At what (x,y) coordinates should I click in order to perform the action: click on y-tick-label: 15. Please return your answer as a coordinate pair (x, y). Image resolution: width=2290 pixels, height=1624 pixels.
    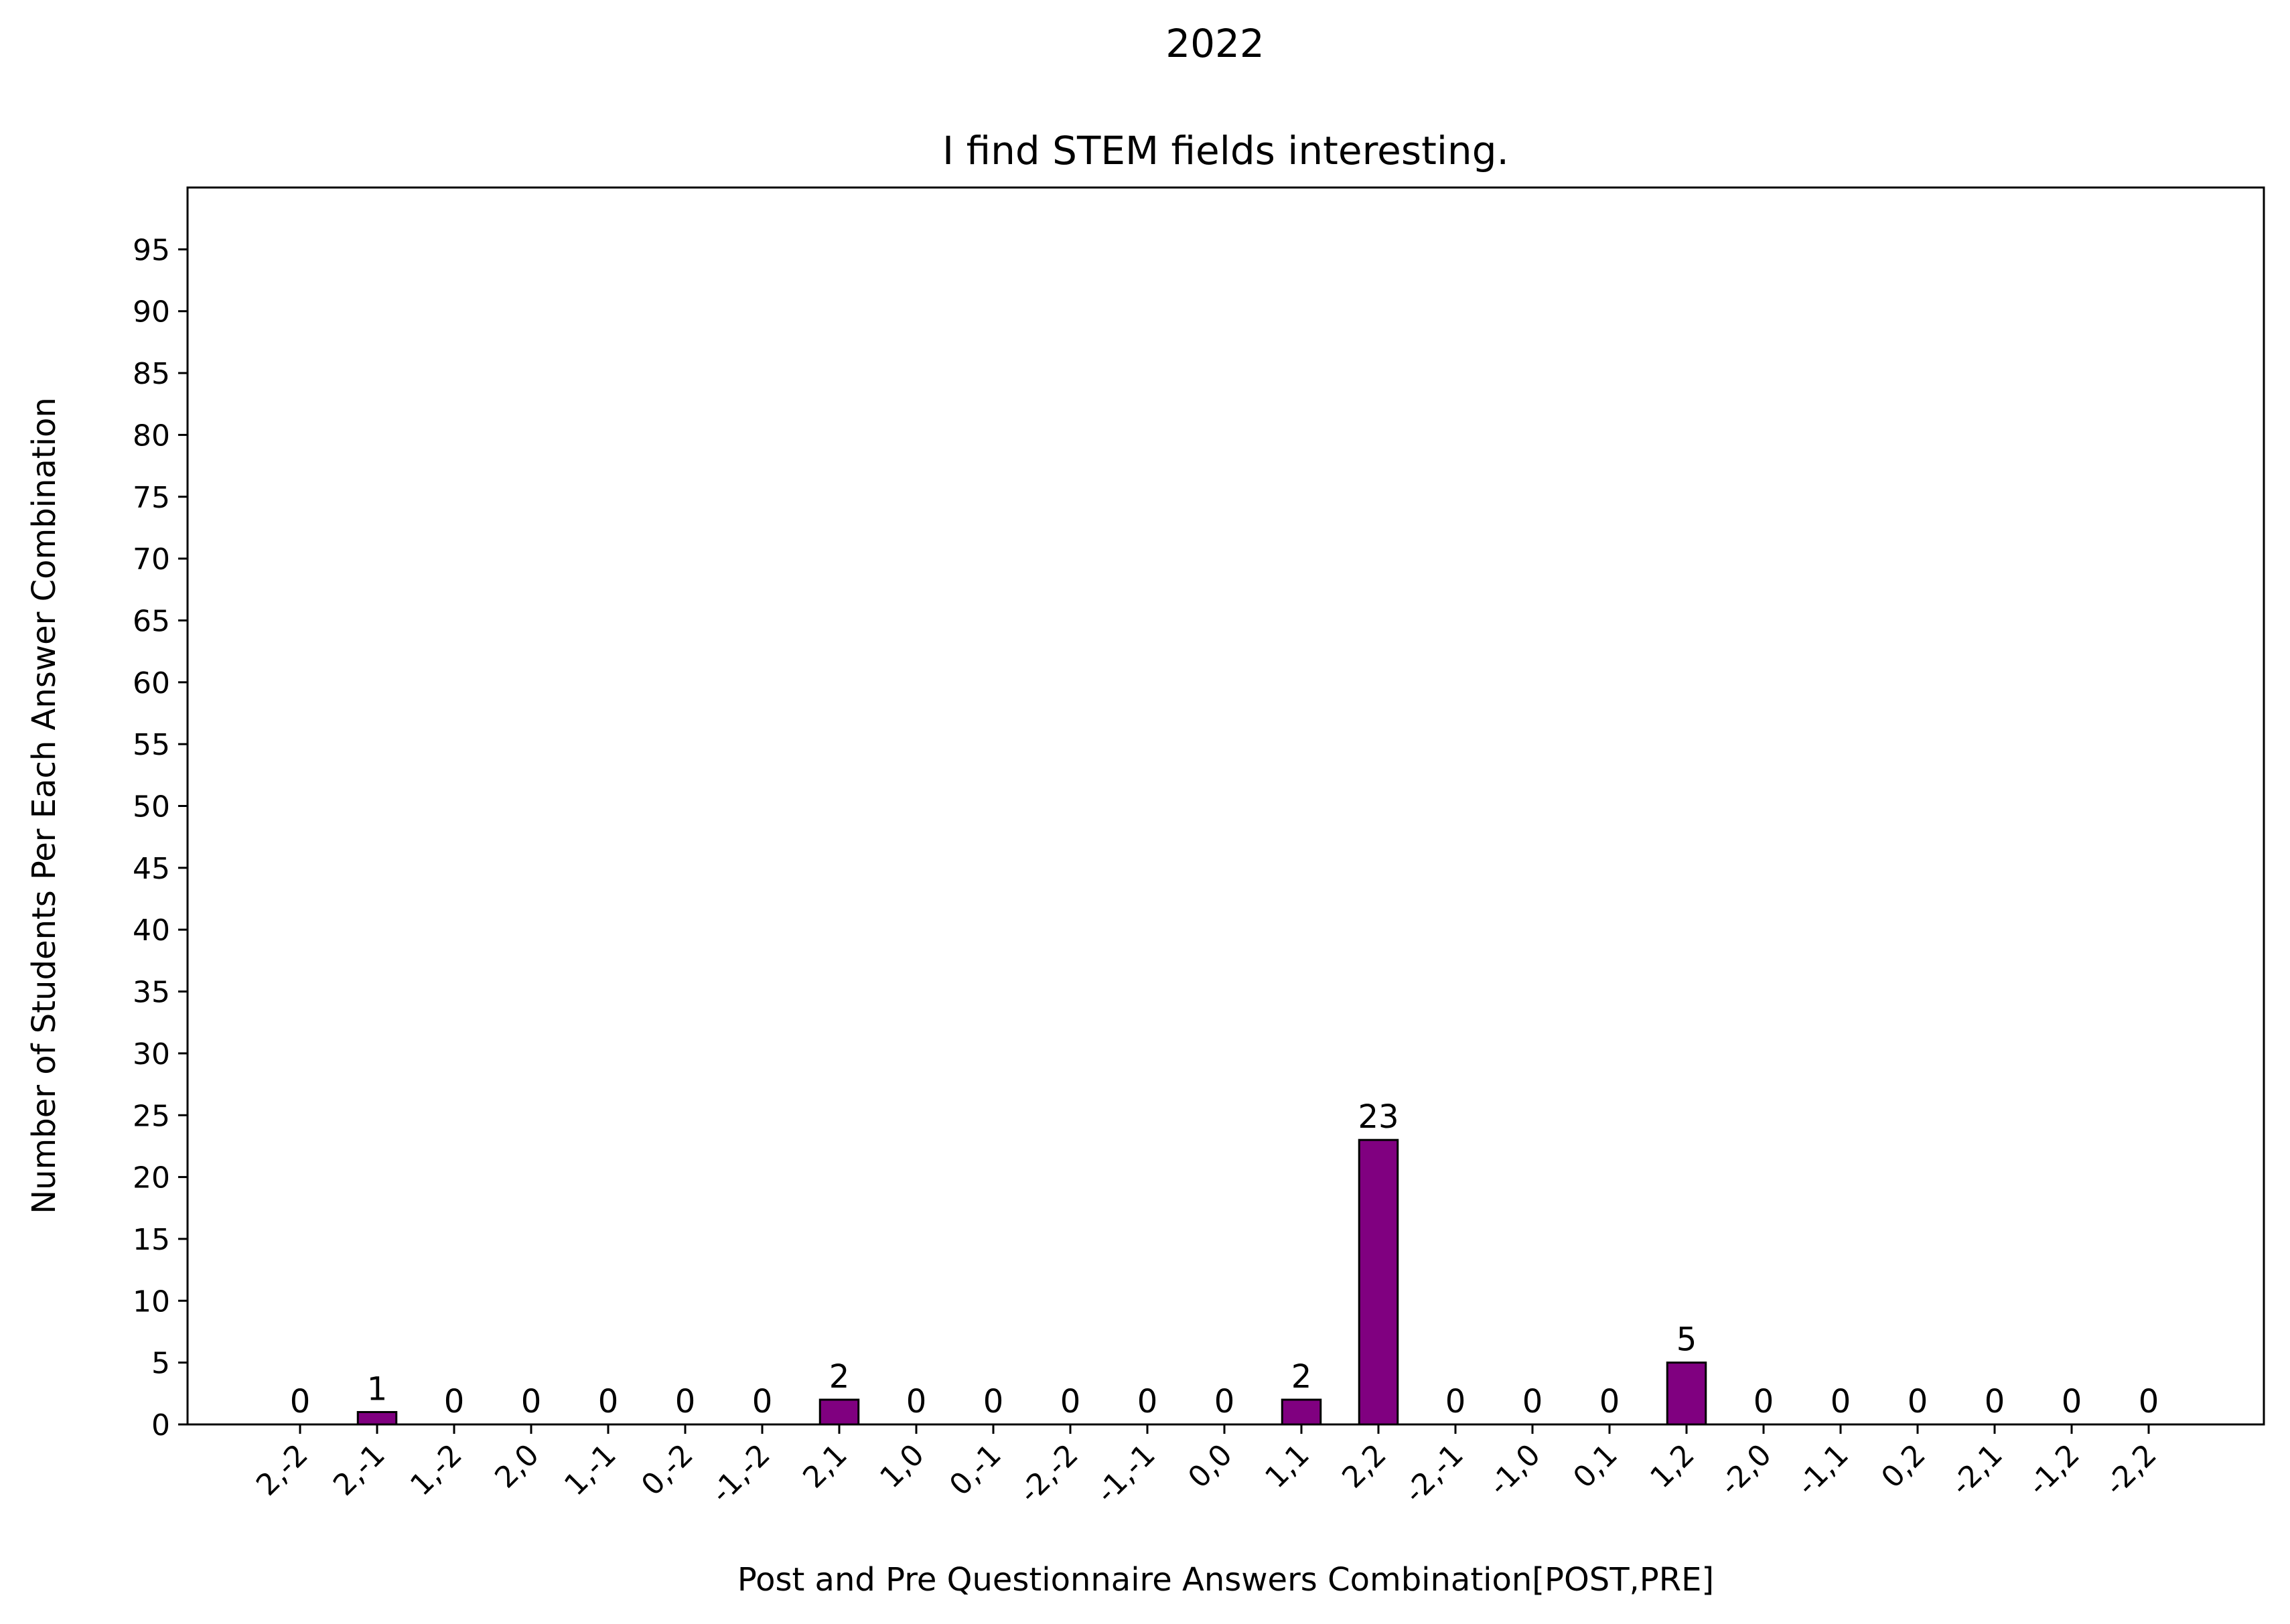
    Looking at the image, I should click on (151, 1240).